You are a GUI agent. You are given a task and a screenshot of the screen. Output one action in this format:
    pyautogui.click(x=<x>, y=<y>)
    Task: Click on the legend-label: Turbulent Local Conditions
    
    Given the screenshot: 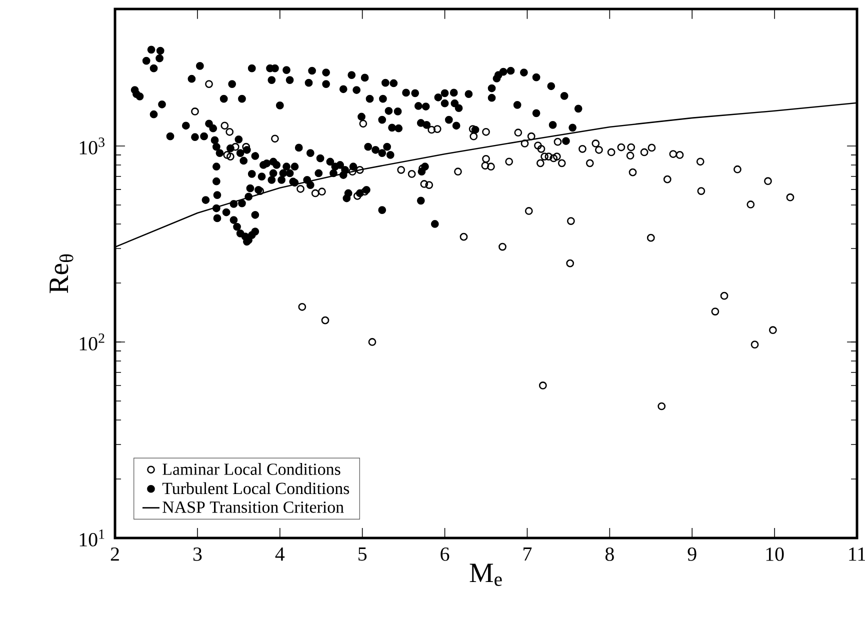 What is the action you would take?
    pyautogui.click(x=256, y=488)
    